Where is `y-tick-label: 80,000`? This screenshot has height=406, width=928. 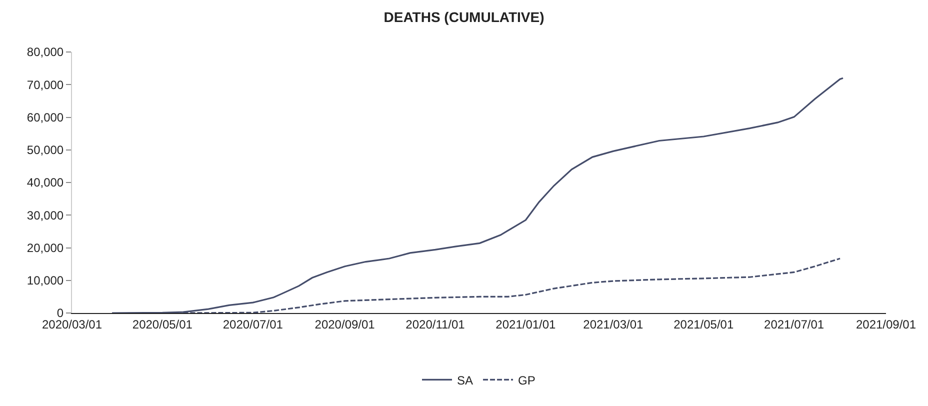 y-tick-label: 80,000 is located at coordinates (45, 52).